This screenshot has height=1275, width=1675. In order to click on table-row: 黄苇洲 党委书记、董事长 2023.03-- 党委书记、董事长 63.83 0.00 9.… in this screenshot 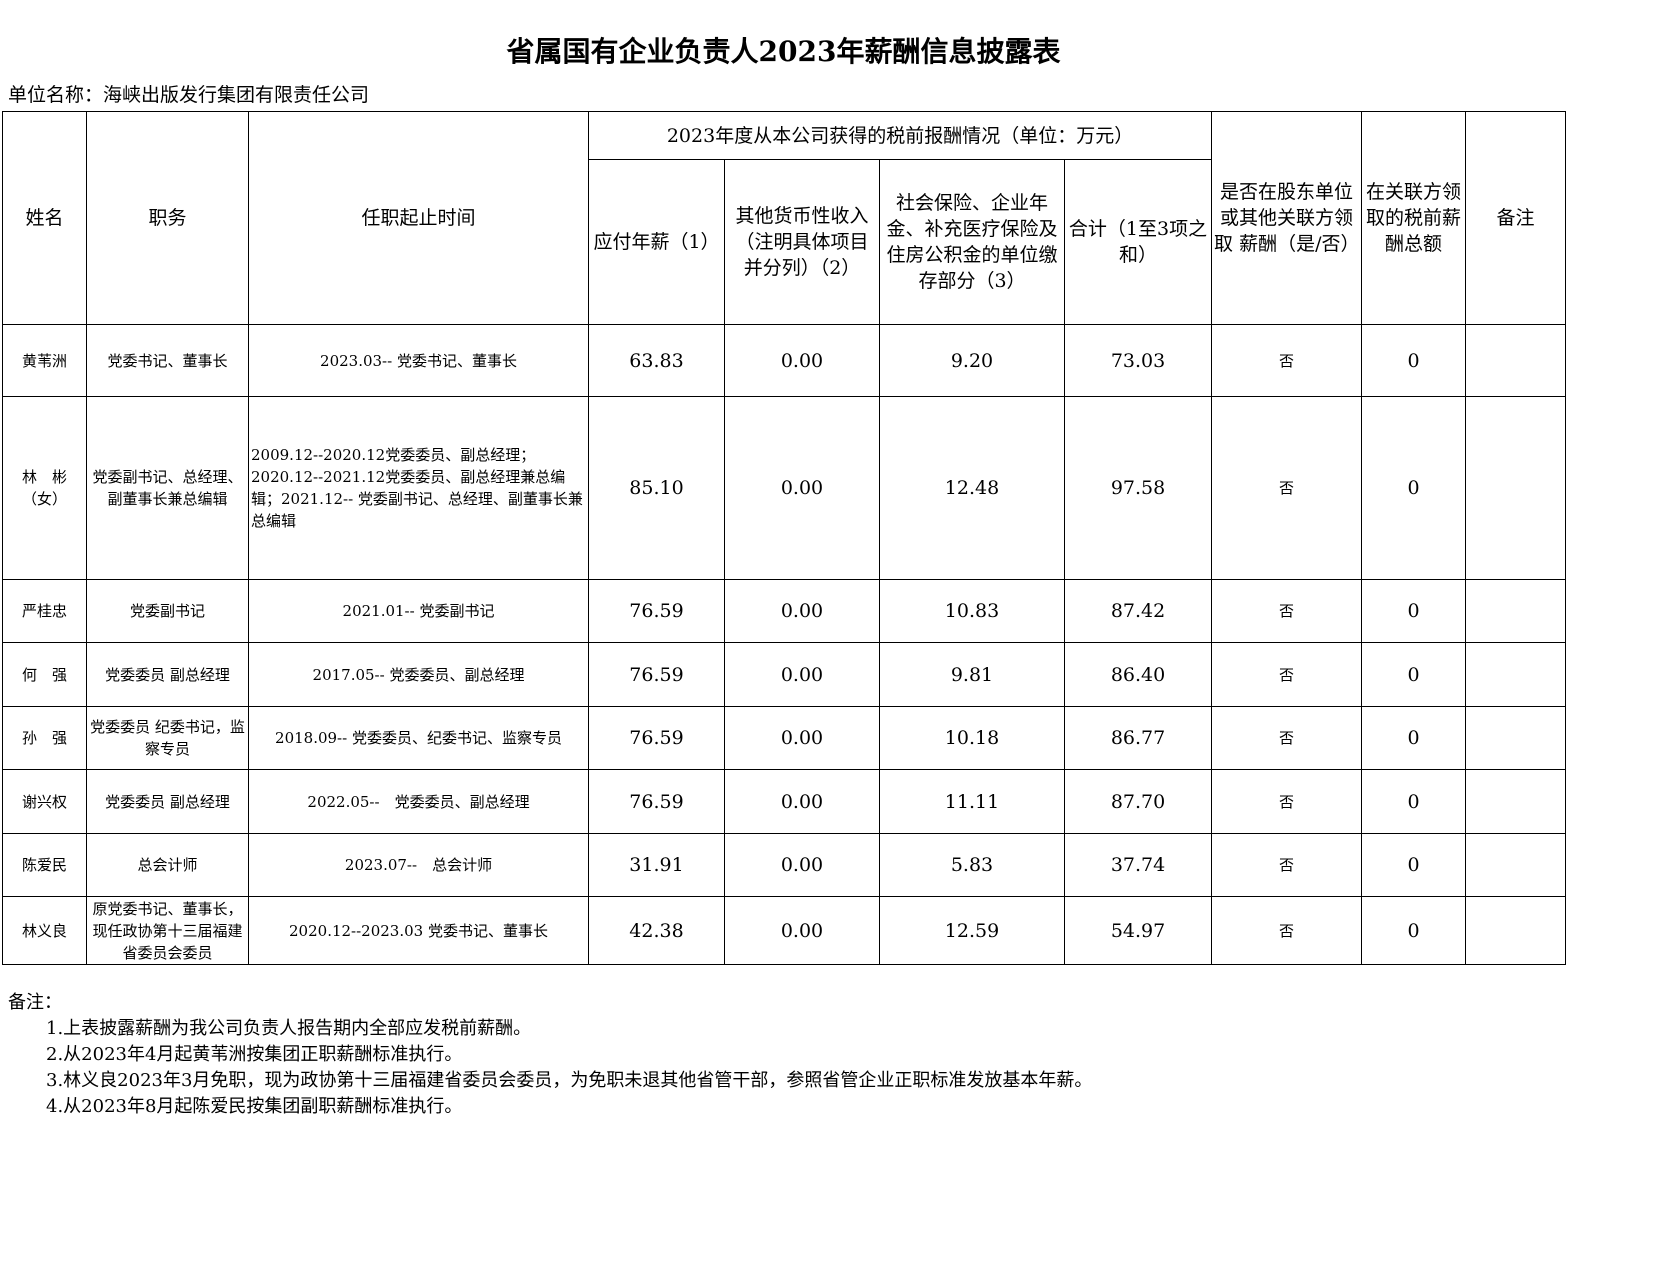, I will do `click(784, 360)`.